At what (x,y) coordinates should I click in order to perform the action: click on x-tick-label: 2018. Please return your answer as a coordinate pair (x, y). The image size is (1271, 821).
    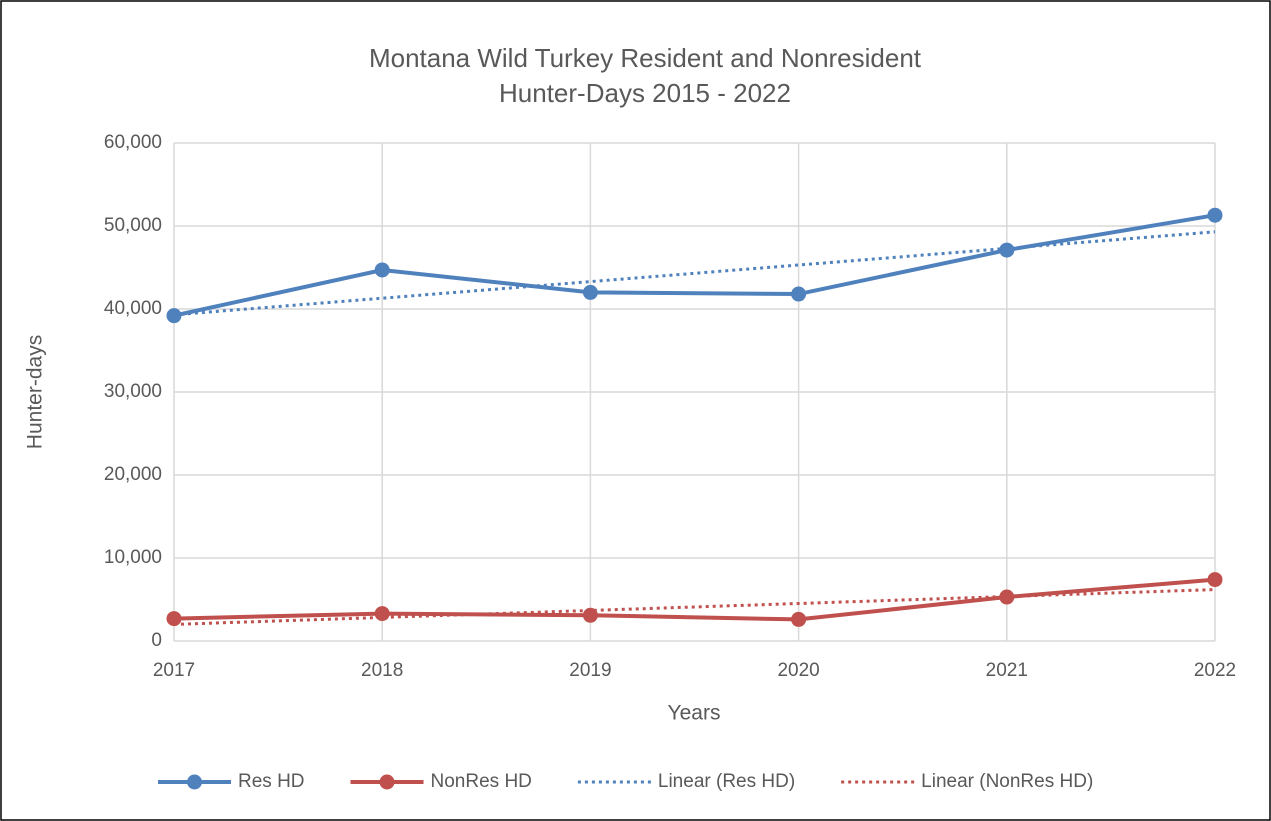
    Looking at the image, I should click on (382, 670).